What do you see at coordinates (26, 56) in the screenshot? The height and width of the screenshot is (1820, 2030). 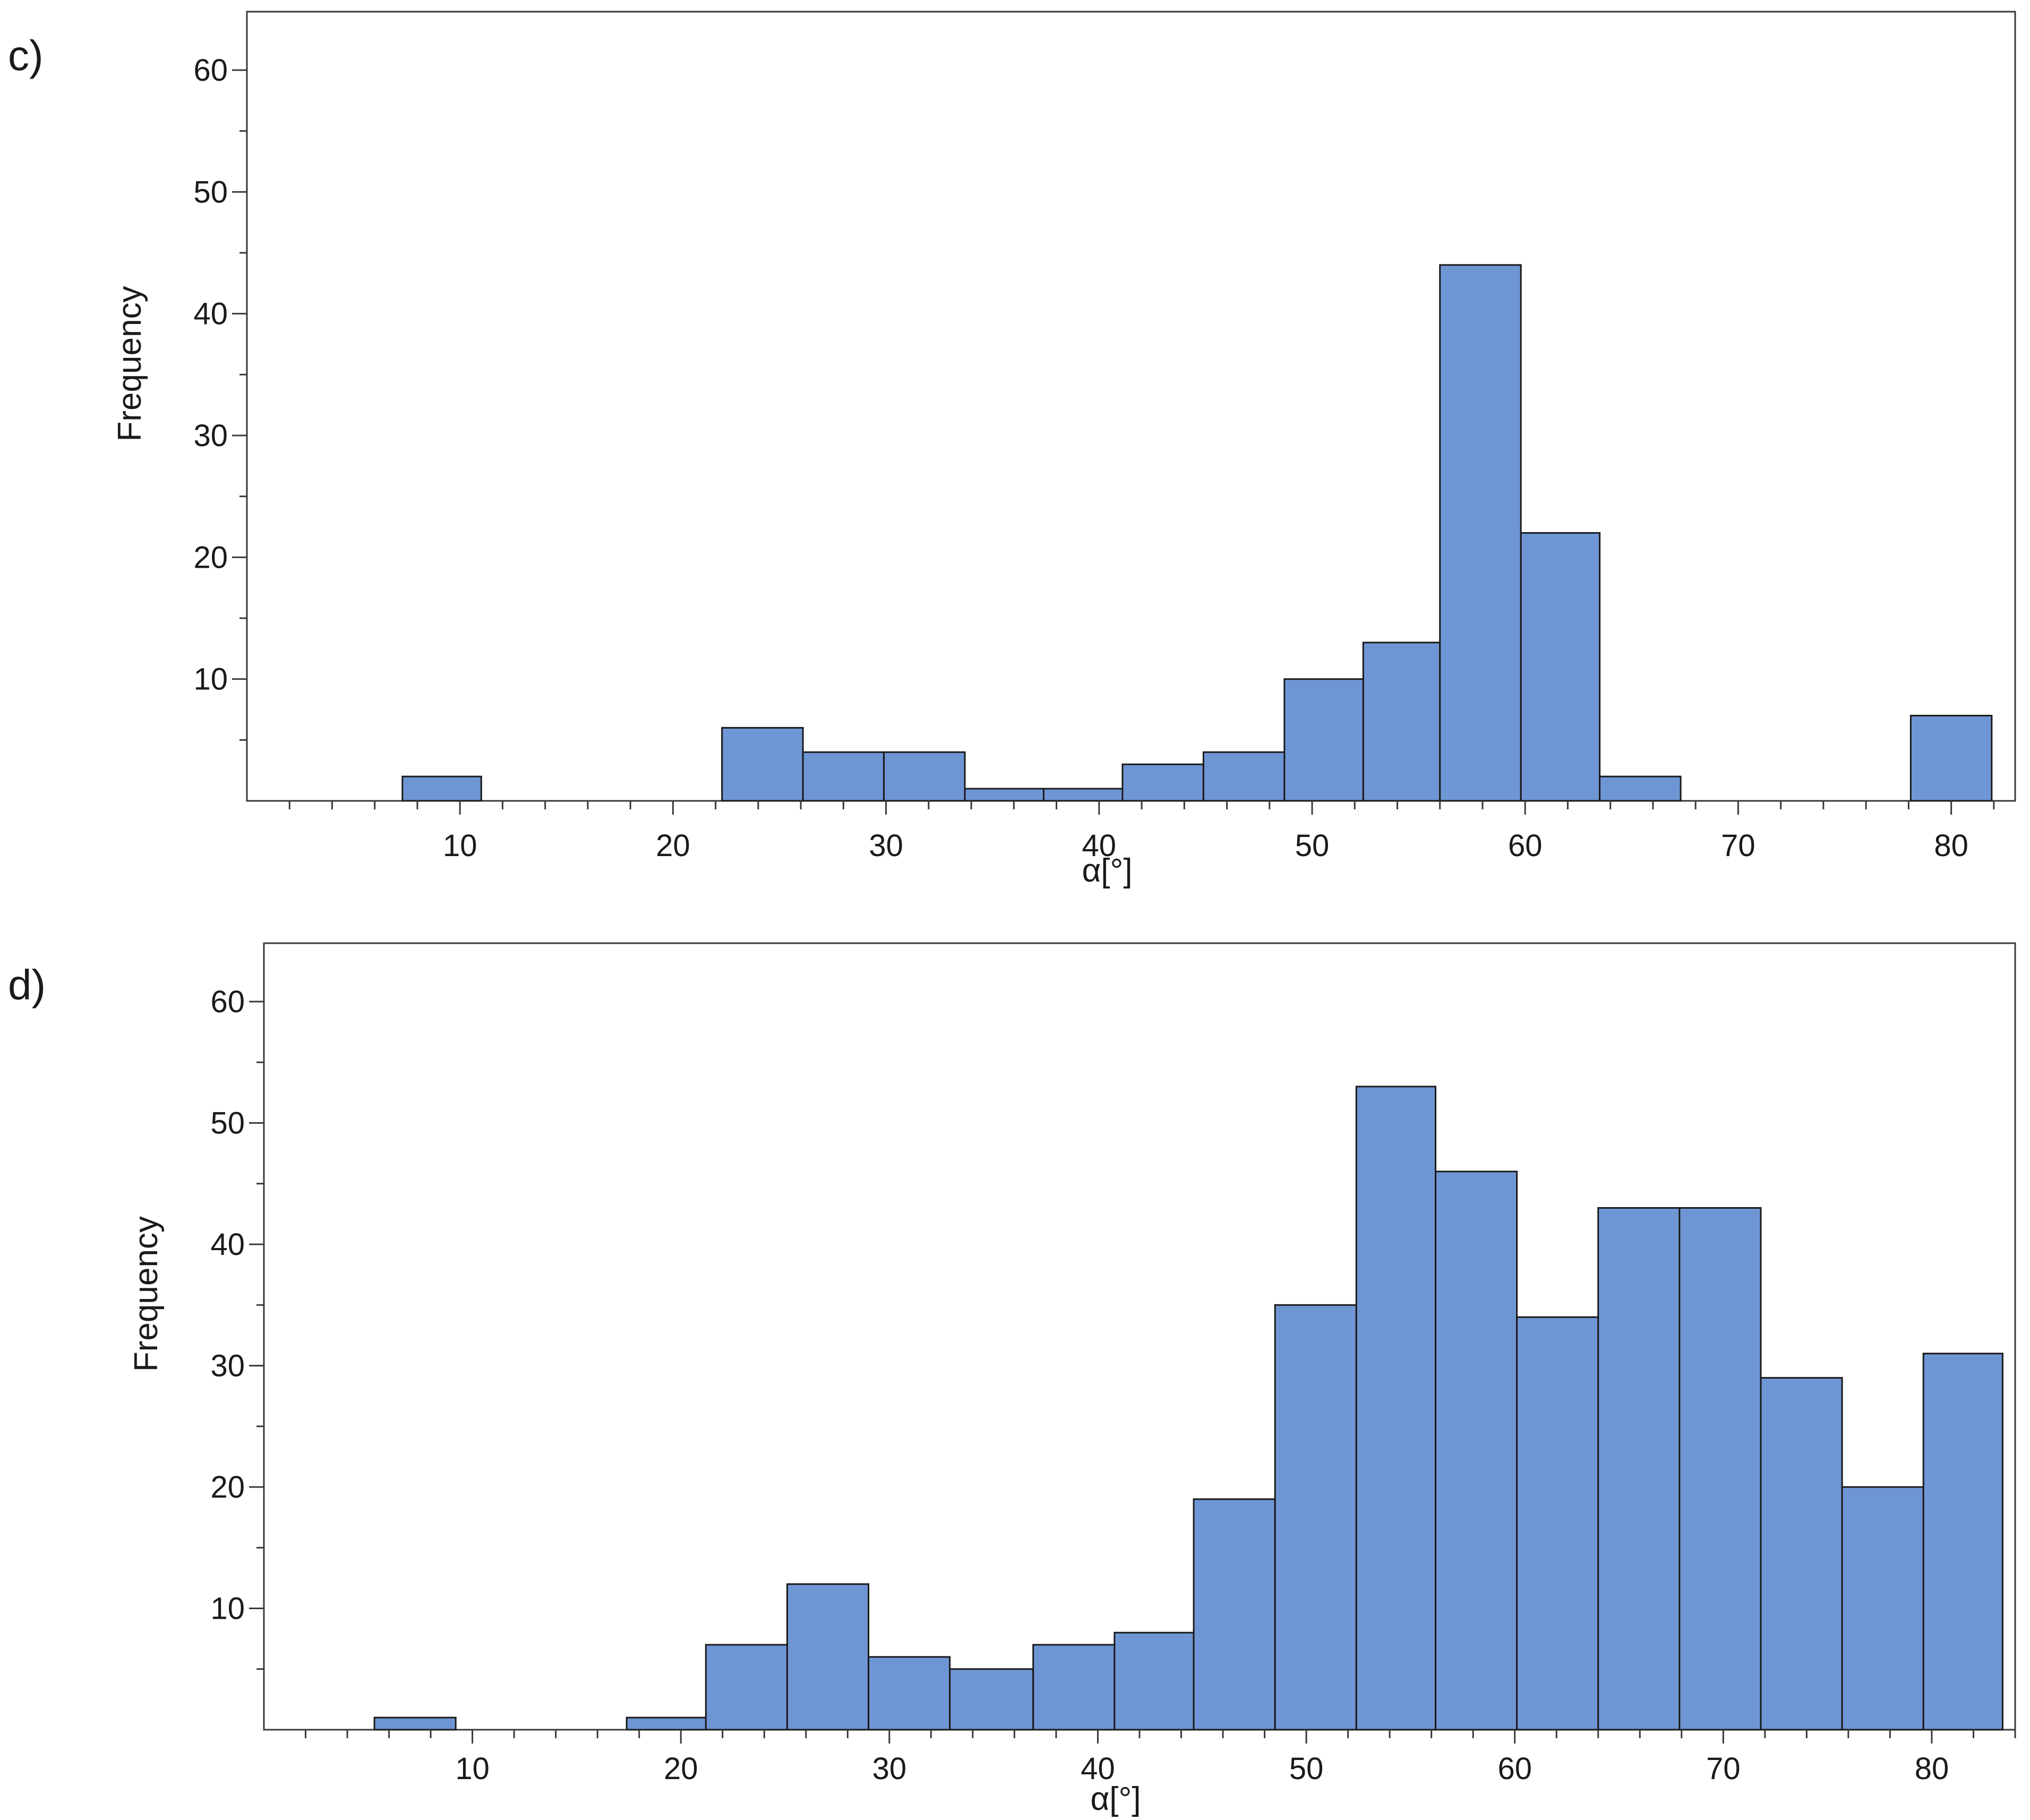 I see `panel-label: c)` at bounding box center [26, 56].